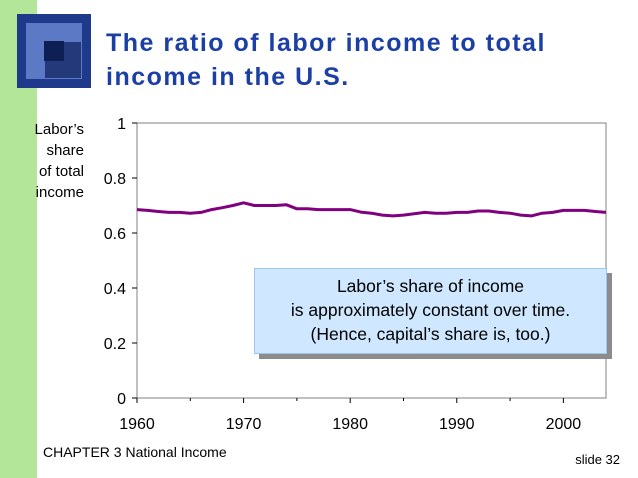  I want to click on y-tick-label: 0.6, so click(115, 234).